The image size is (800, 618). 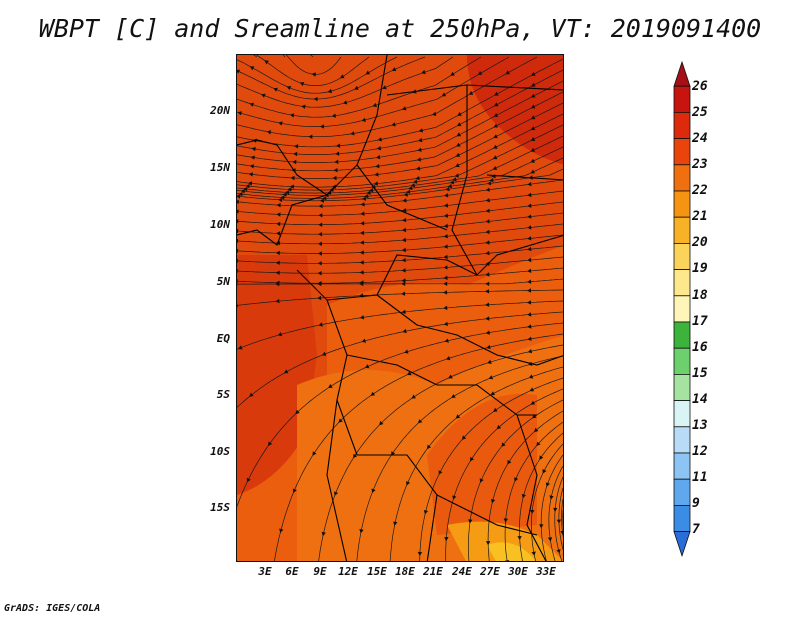 I want to click on lat-label-20n: 20N, so click(x=220, y=110).